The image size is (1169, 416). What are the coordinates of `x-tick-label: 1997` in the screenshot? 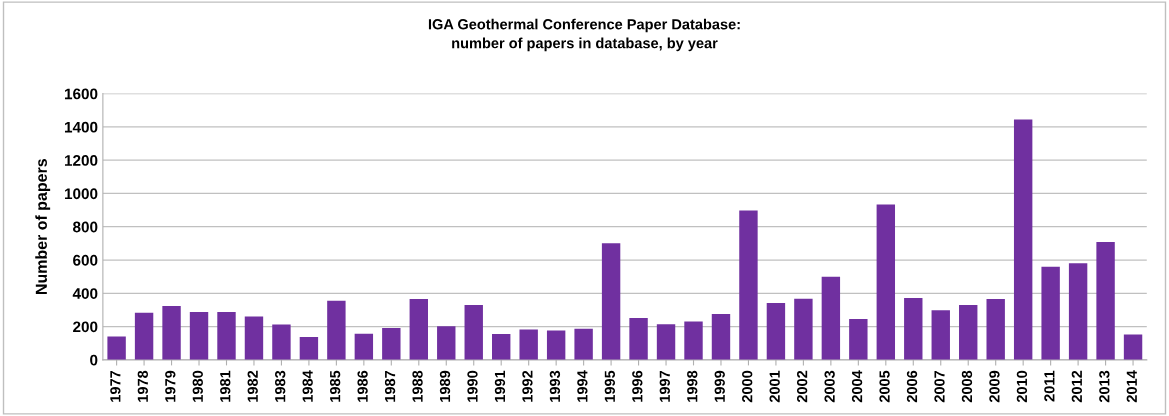 It's located at (664, 386).